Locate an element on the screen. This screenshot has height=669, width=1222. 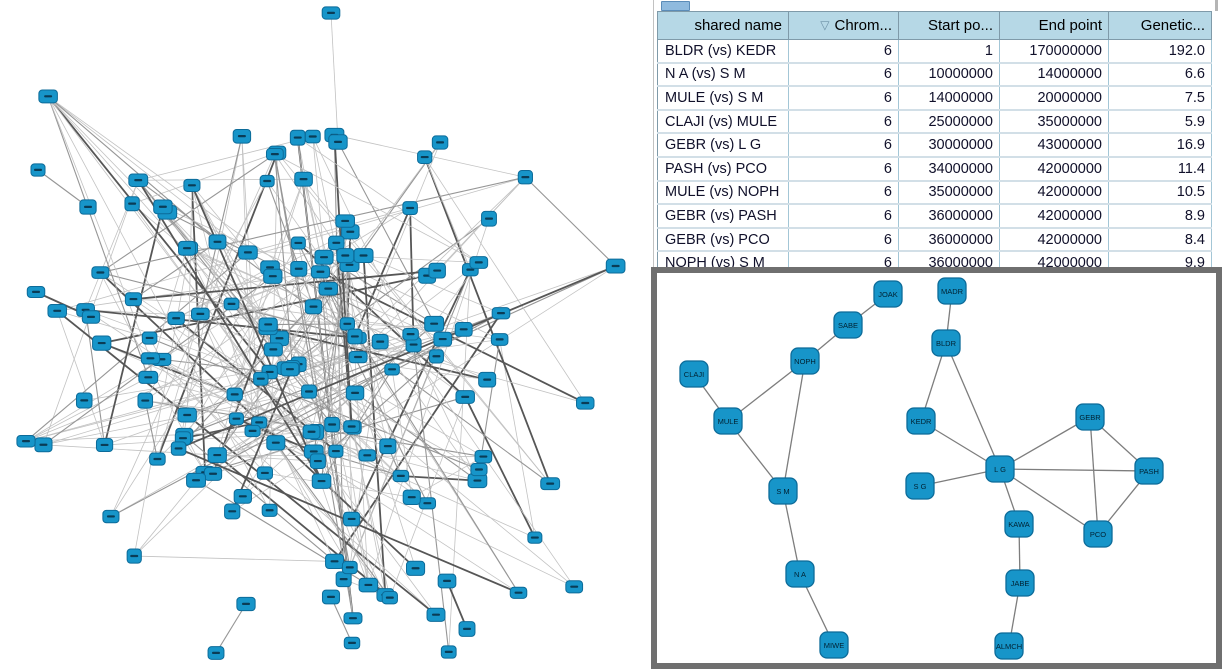
table-horizontal-scrollbar is located at coordinates (939, 5).